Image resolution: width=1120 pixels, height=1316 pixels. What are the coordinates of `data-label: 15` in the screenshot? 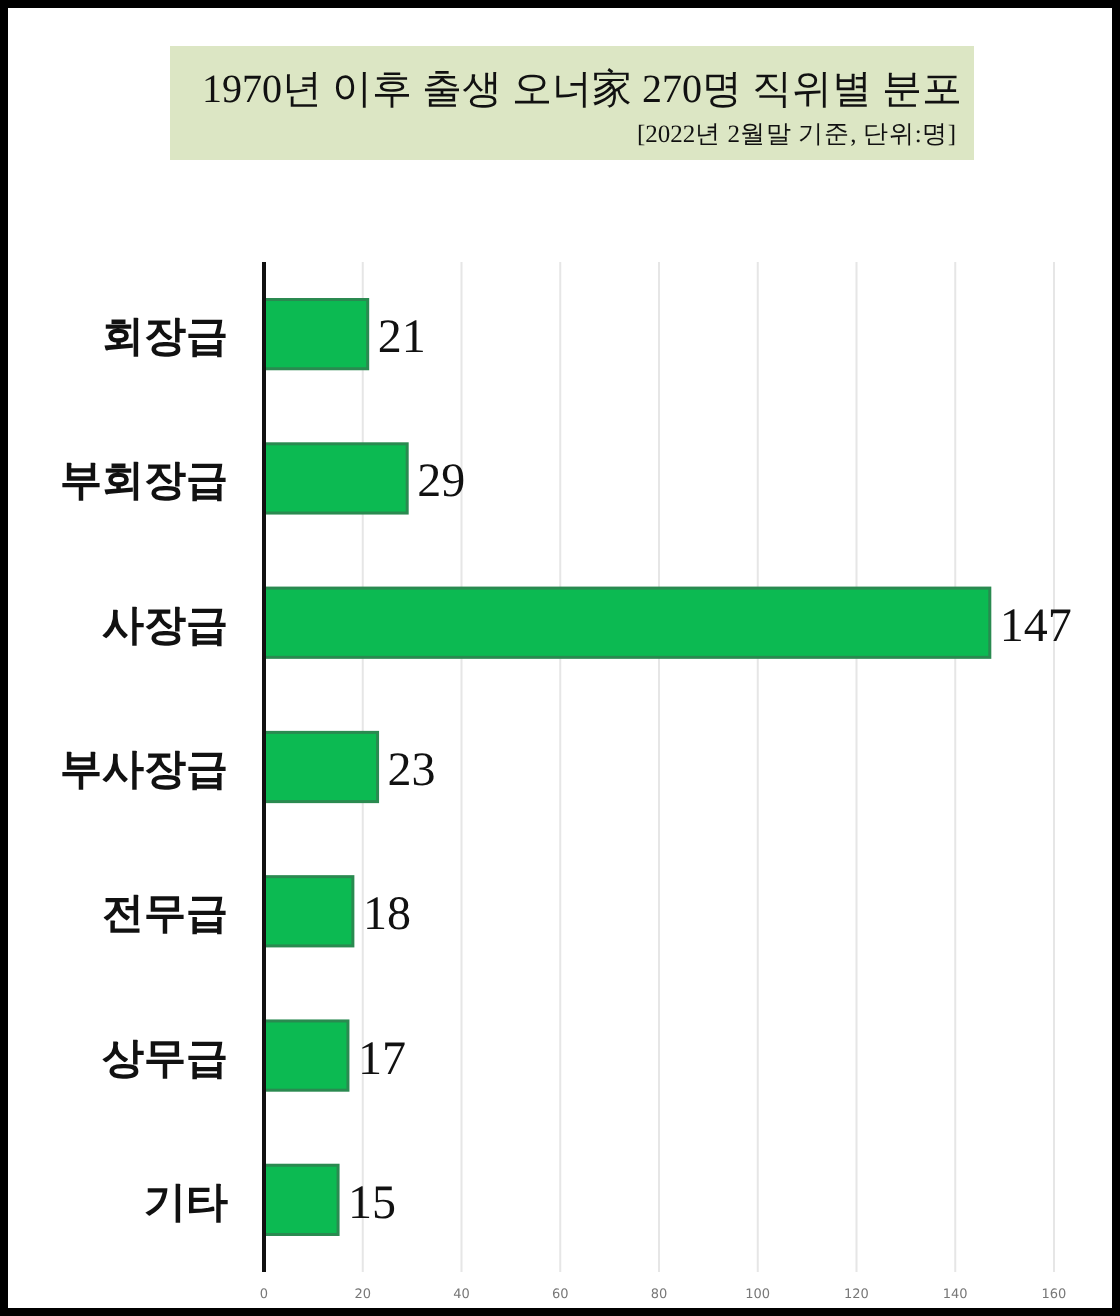 It's located at (372, 1203).